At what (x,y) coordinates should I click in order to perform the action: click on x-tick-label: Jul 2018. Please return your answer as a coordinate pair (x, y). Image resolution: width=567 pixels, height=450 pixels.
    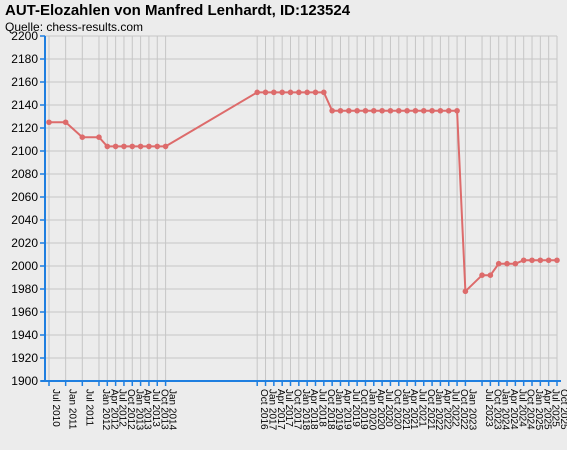
    Looking at the image, I should click on (321, 408).